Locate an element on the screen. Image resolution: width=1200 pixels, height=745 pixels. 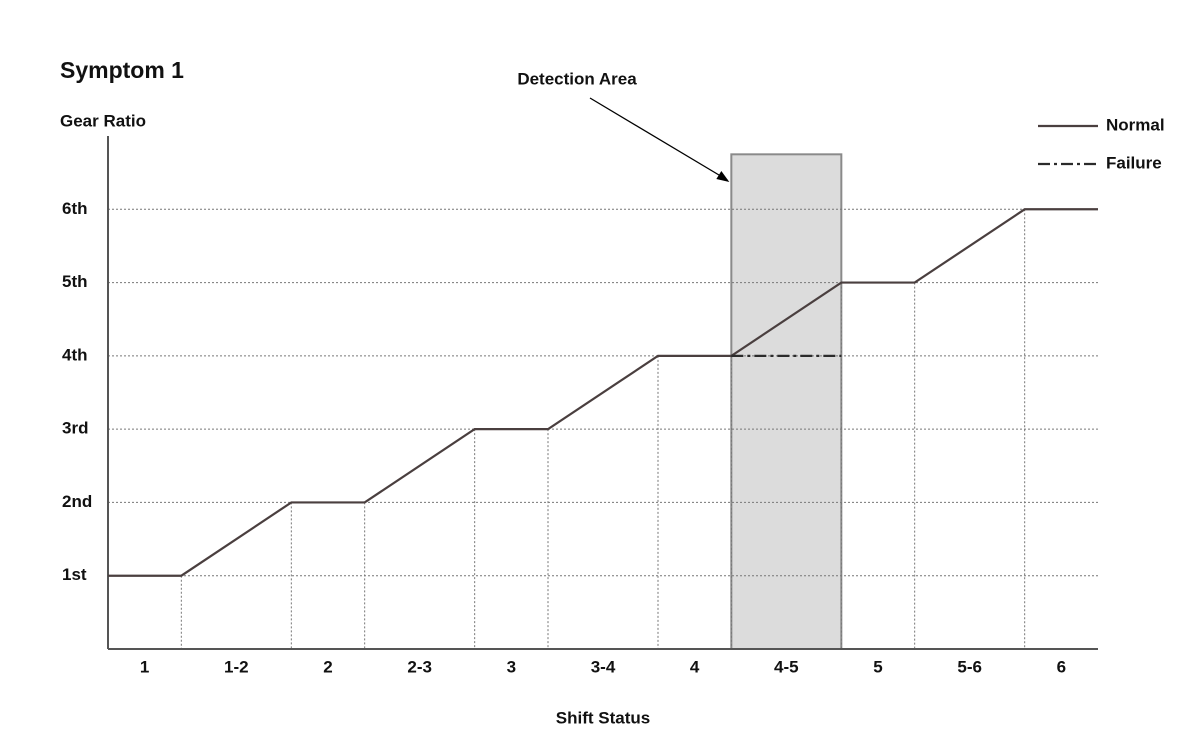
chart-title: Symptom 1 is located at coordinates (122, 70).